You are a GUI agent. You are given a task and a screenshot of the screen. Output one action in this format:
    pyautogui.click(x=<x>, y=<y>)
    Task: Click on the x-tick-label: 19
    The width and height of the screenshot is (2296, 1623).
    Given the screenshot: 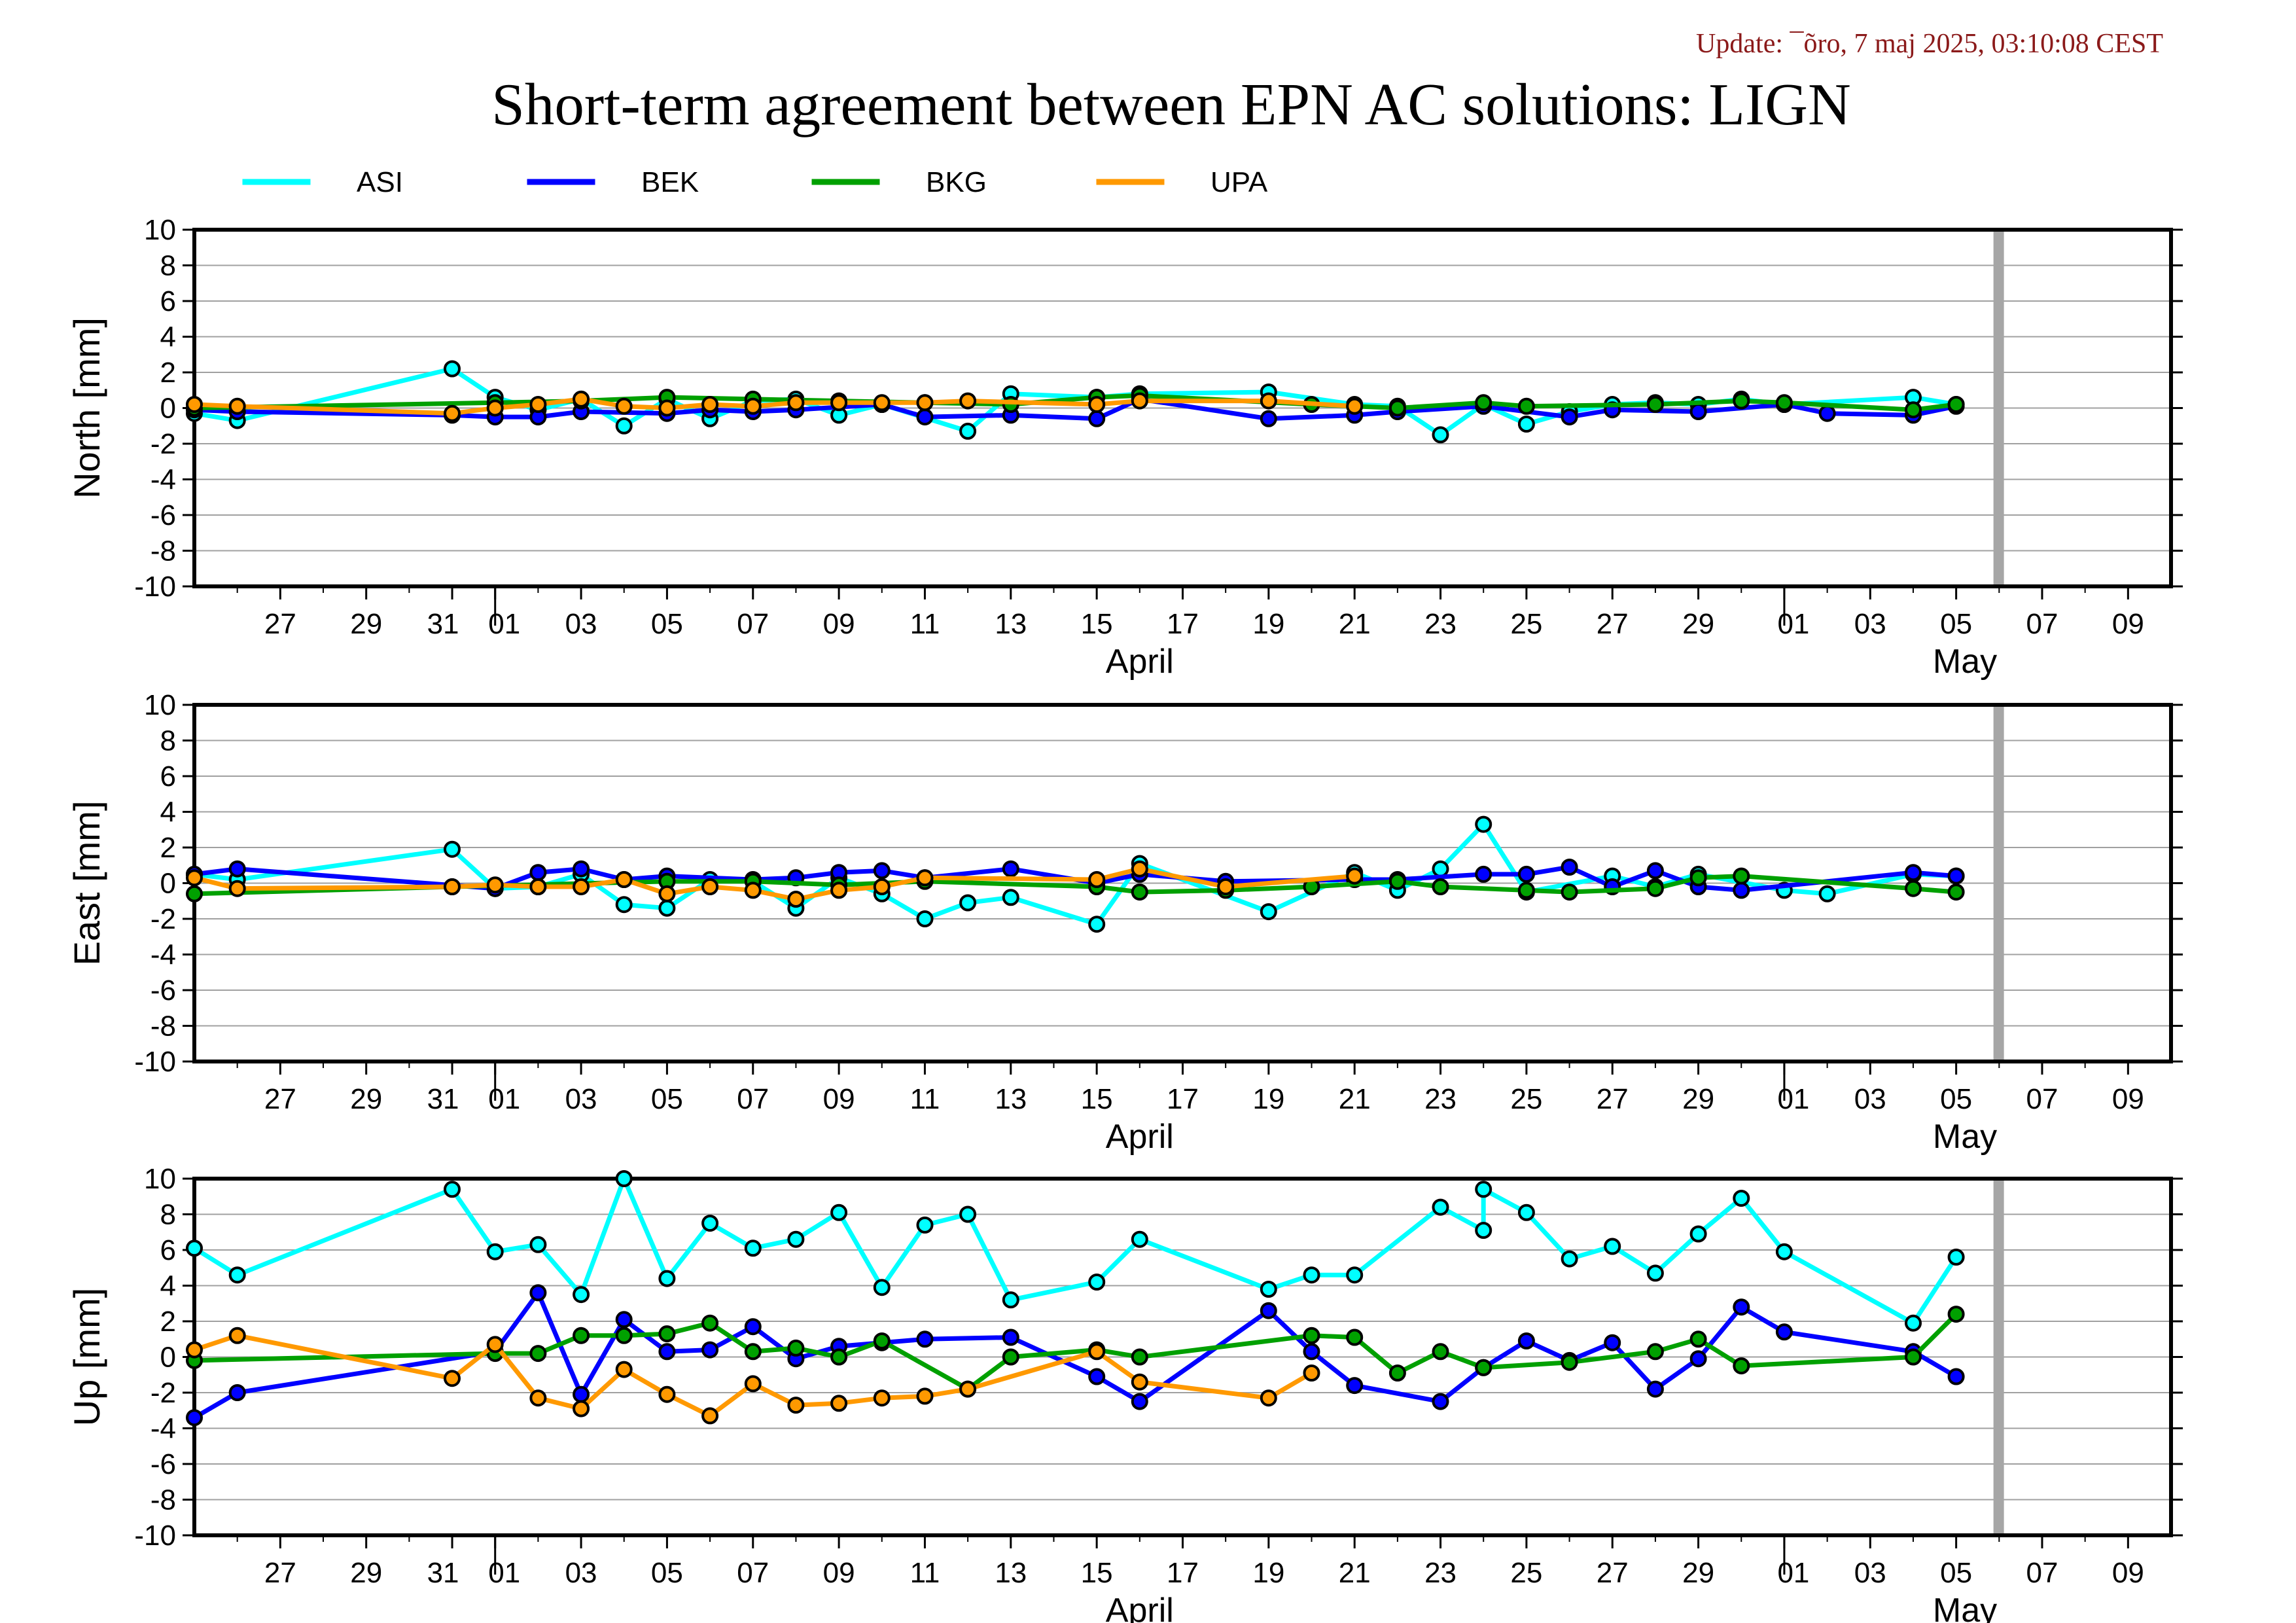 What is the action you would take?
    pyautogui.click(x=1268, y=624)
    